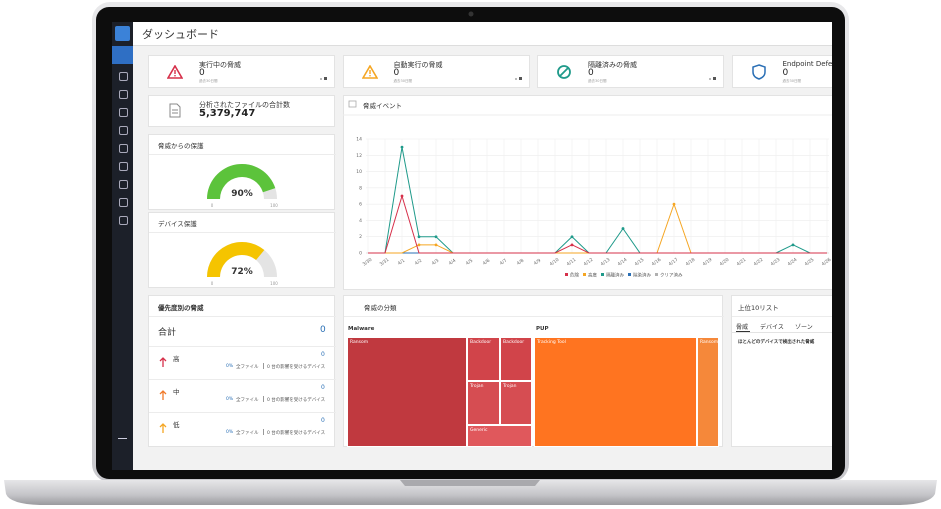  I want to click on tile-label: Backdoor, so click(481, 342).